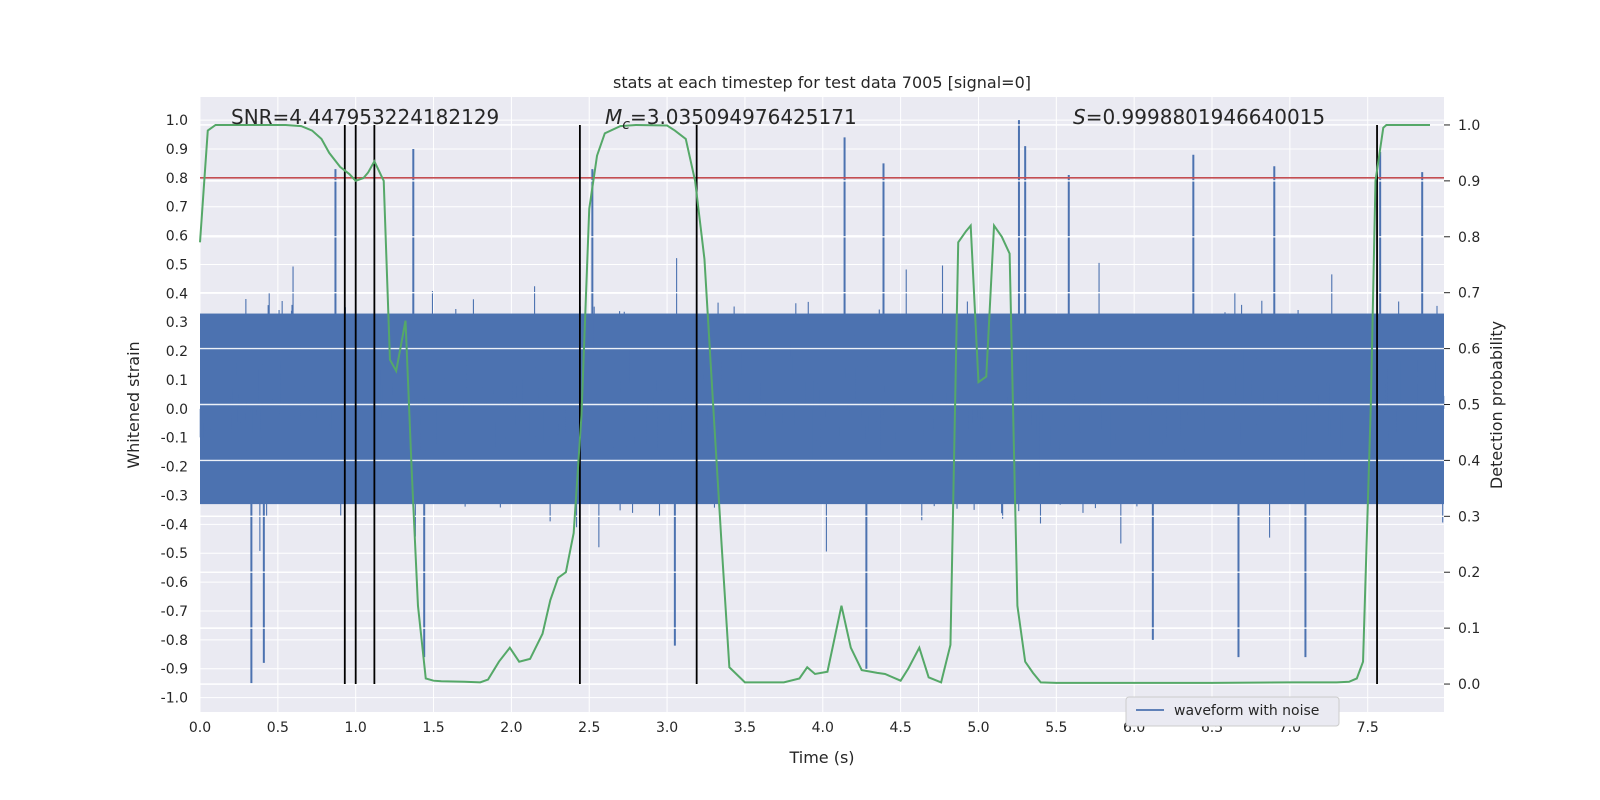 The width and height of the screenshot is (1600, 800). I want to click on y-left-tick-label: 0.6, so click(177, 237).